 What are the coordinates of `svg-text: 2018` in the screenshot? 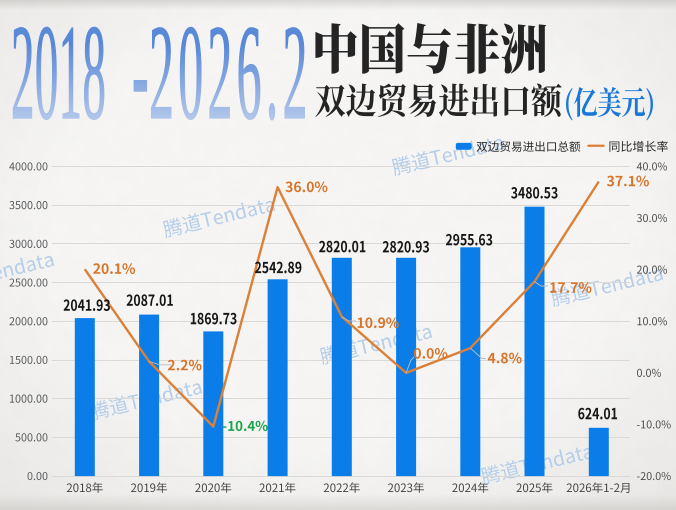 It's located at (58, 74).